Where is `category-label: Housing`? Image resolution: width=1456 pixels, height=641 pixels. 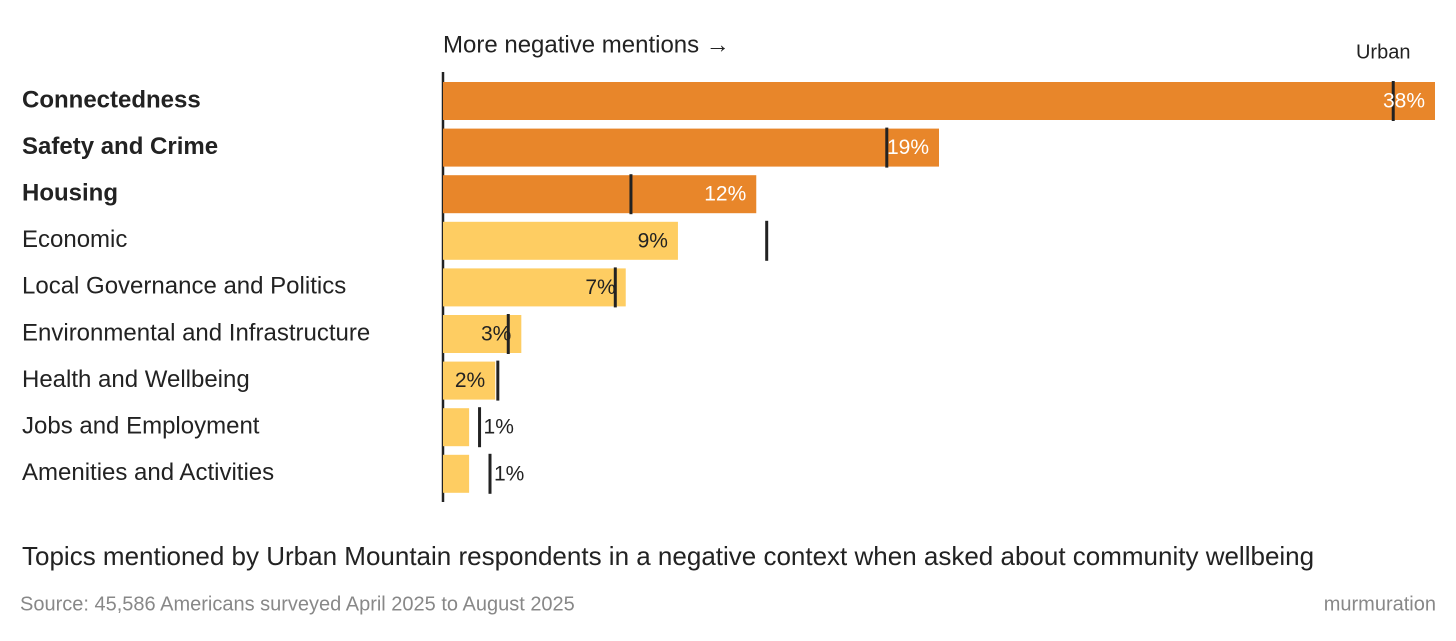
category-label: Housing is located at coordinates (70, 193).